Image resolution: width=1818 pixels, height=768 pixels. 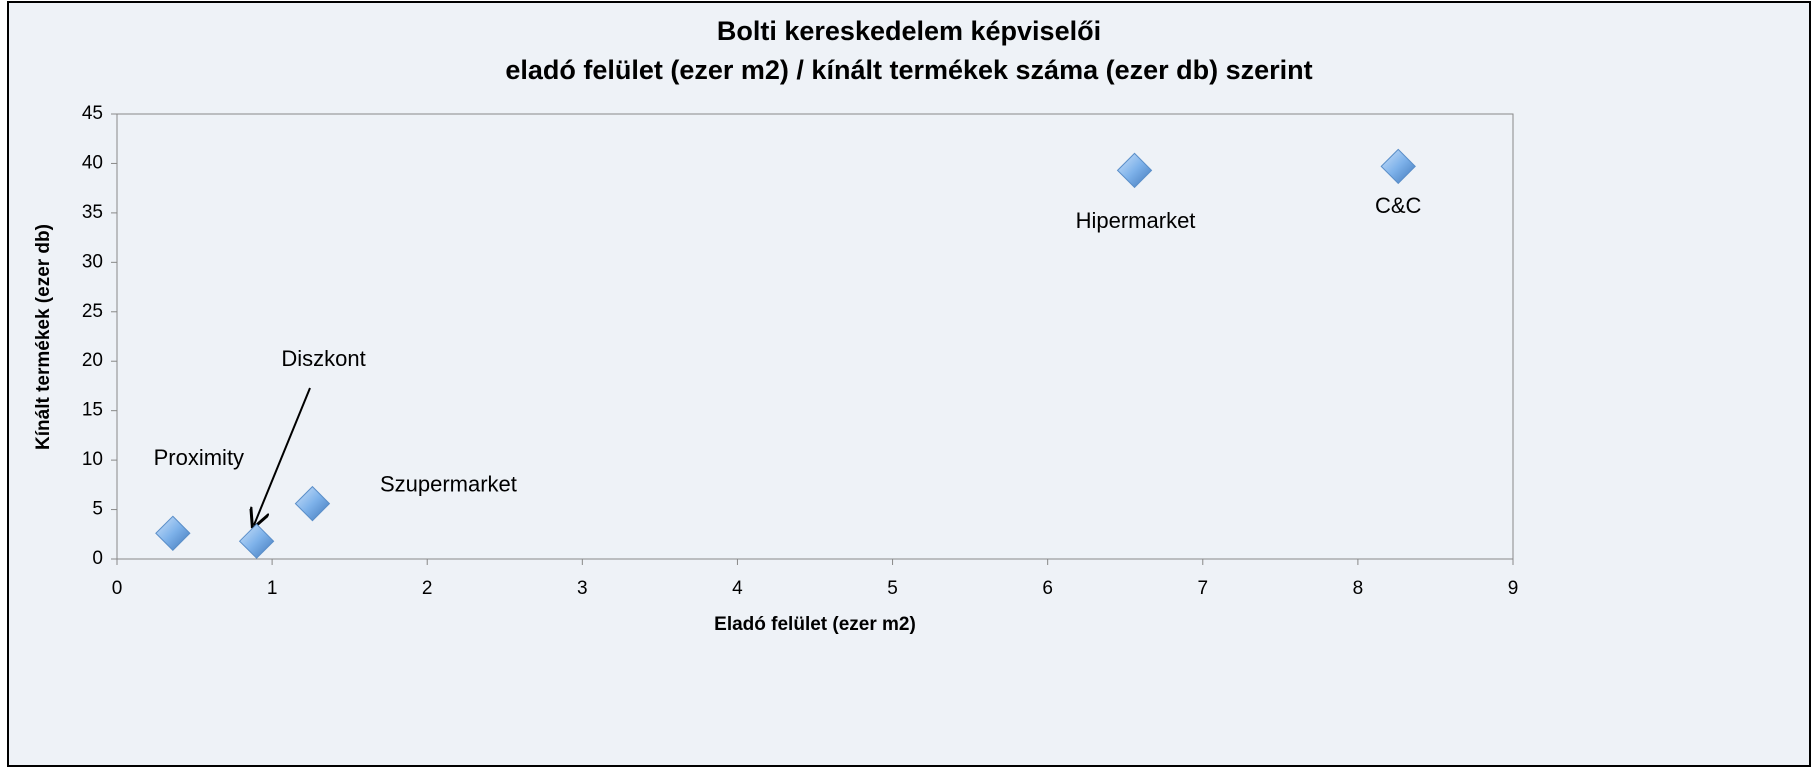 What do you see at coordinates (272, 588) in the screenshot?
I see `x-tick-label: 1` at bounding box center [272, 588].